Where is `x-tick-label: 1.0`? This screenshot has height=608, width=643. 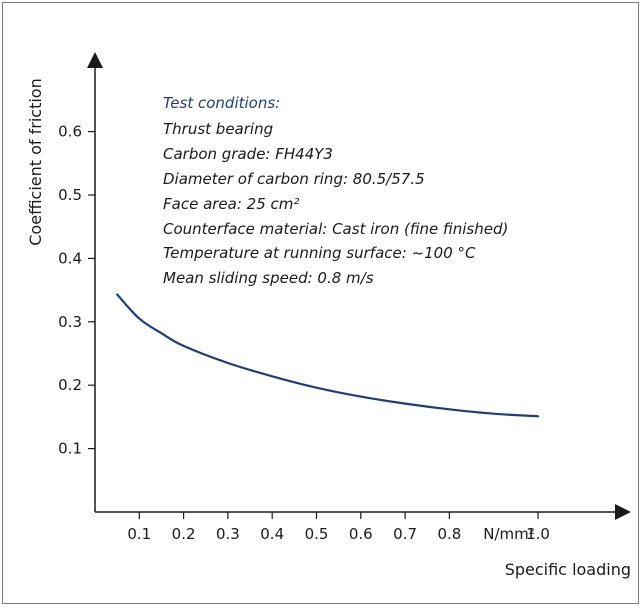
x-tick-label: 1.0 is located at coordinates (538, 534).